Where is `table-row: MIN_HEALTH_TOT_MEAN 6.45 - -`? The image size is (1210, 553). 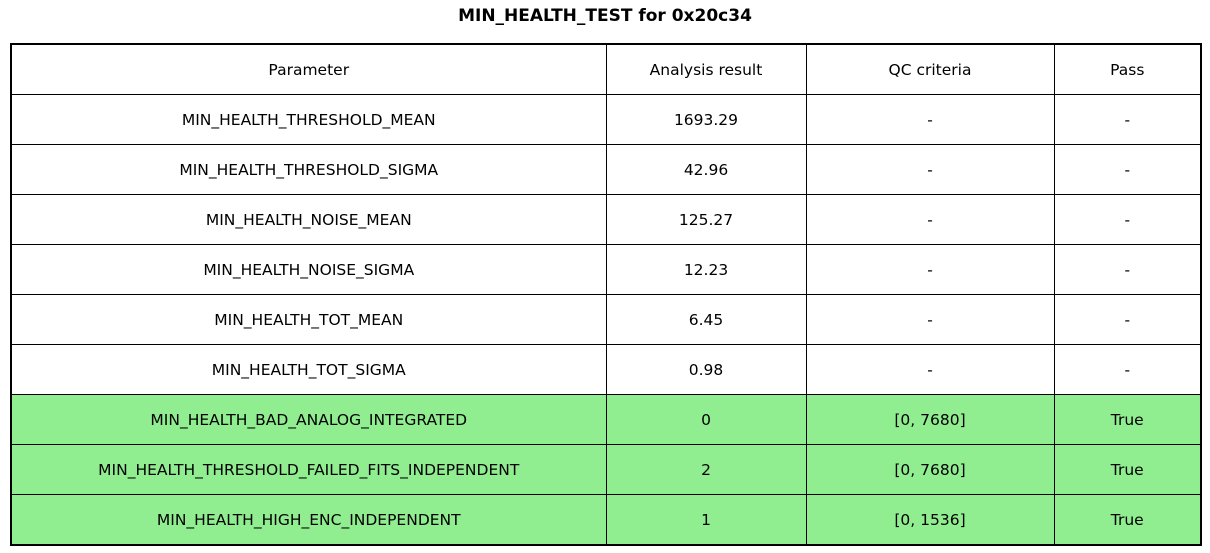 table-row: MIN_HEALTH_TOT_MEAN 6.45 - - is located at coordinates (606, 319).